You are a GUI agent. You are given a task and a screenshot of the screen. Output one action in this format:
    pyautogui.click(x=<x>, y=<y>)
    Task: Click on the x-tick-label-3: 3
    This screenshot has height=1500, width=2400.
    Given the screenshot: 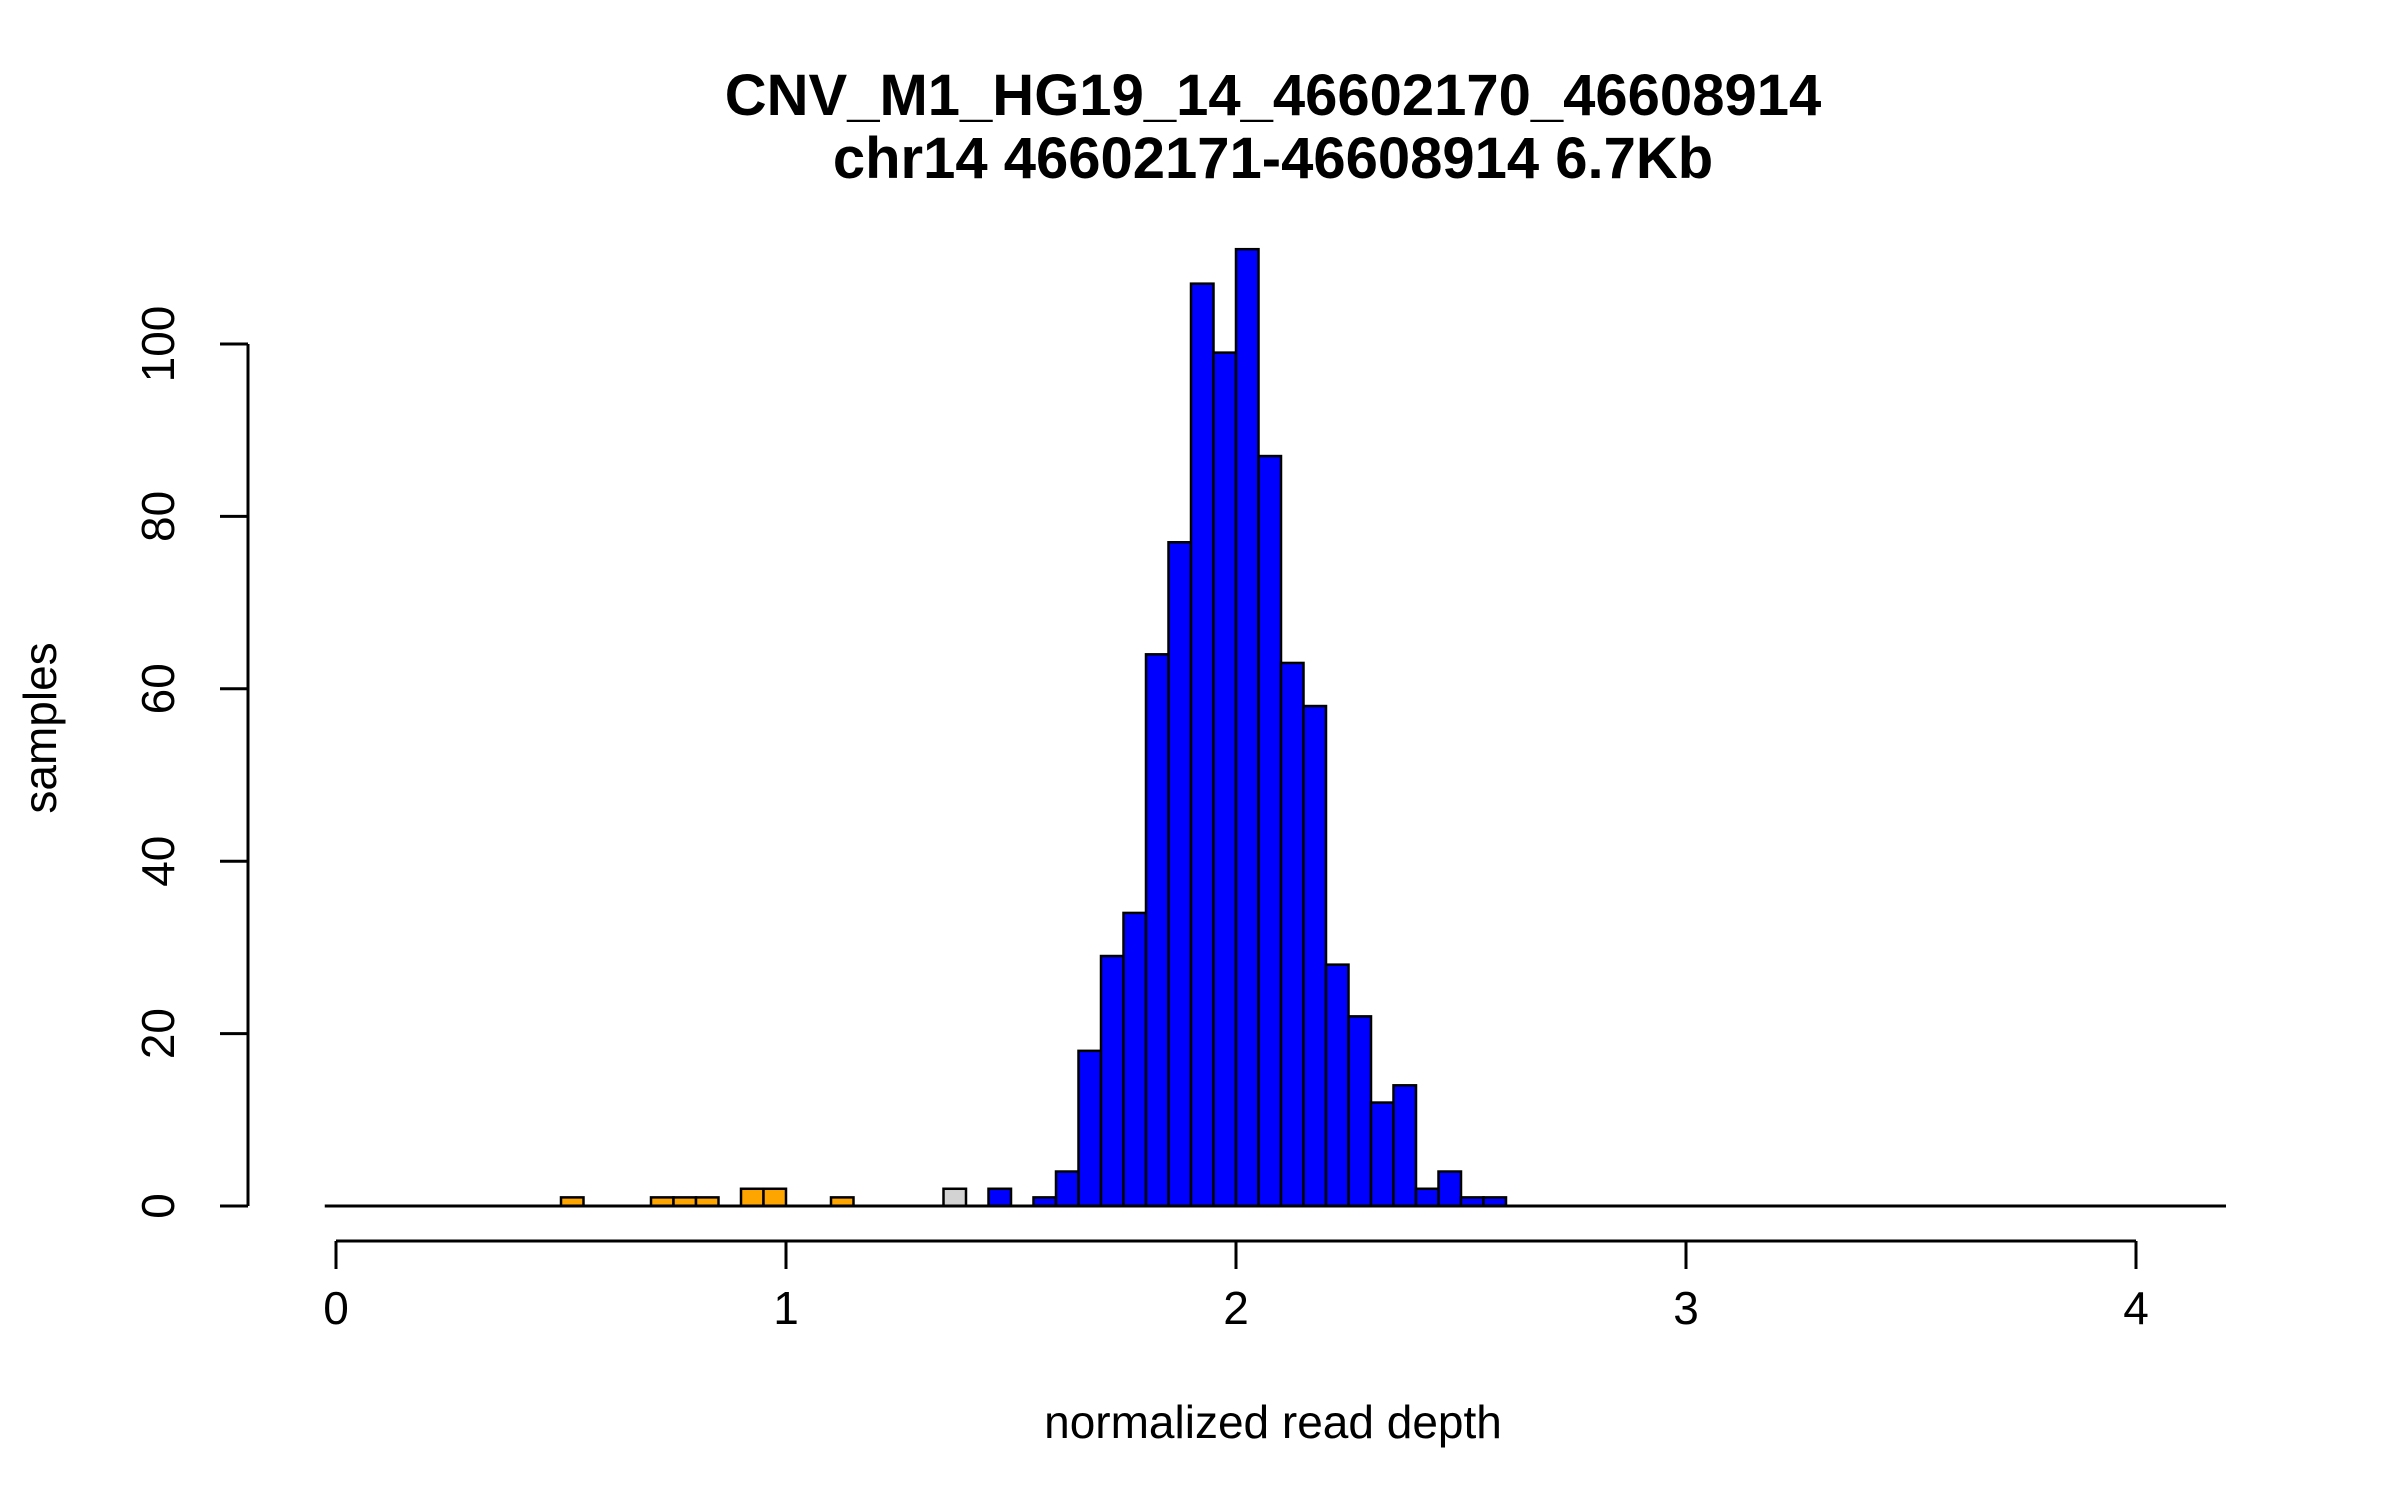 What is the action you would take?
    pyautogui.click(x=1686, y=1308)
    